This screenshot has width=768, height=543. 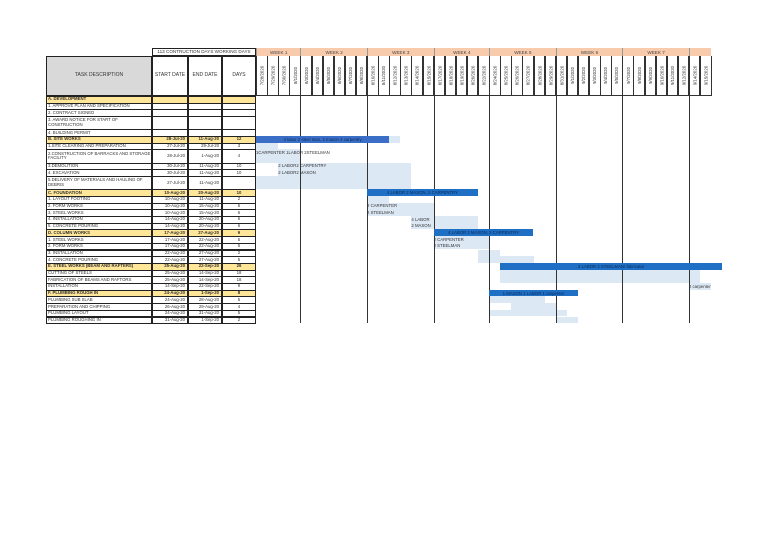 I want to click on date-label: 9/7/2020, so click(x=628, y=75).